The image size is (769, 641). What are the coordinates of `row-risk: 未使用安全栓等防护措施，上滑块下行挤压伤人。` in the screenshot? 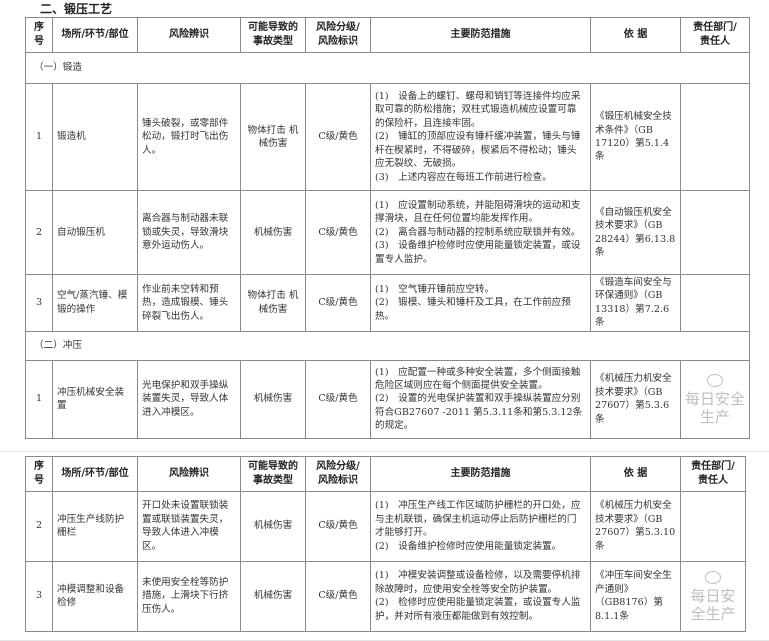 It's located at (189, 596).